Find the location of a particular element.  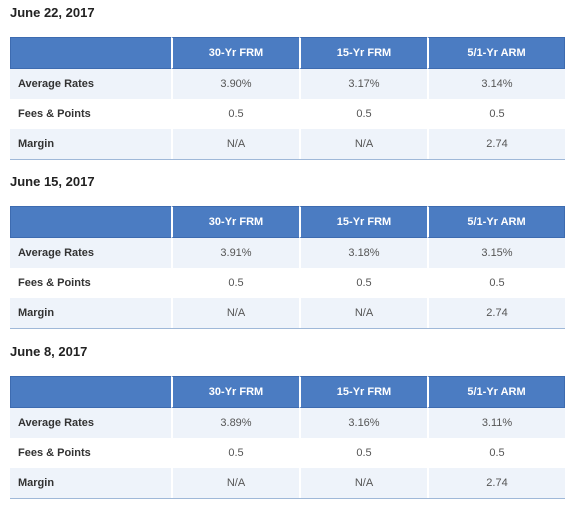

cell-value: 3.90% is located at coordinates (235, 84).